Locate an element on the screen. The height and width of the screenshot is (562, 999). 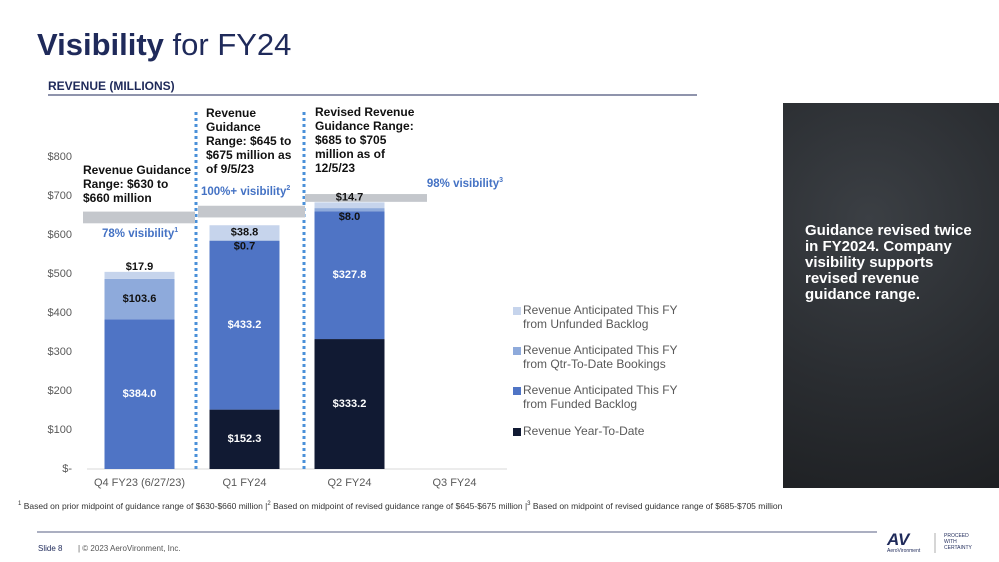
side-panel is located at coordinates (891, 295).